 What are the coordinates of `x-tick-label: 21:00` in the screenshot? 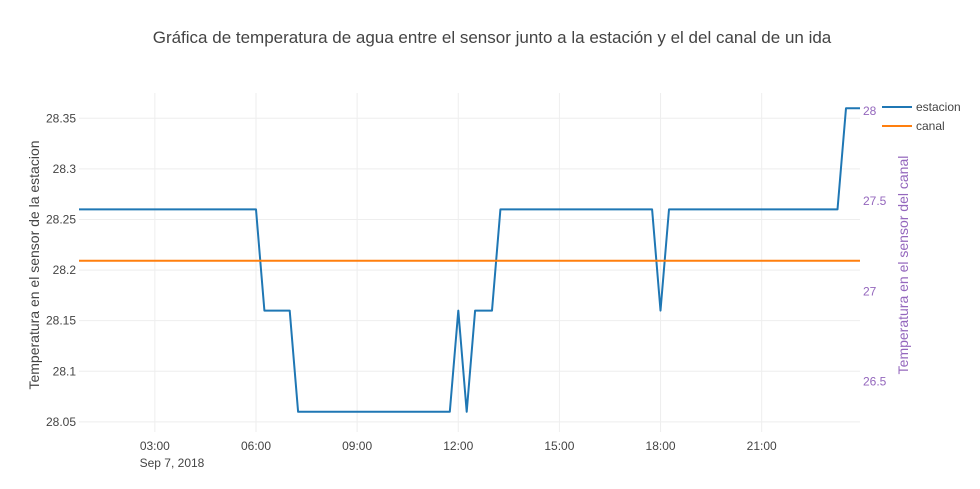 It's located at (762, 446).